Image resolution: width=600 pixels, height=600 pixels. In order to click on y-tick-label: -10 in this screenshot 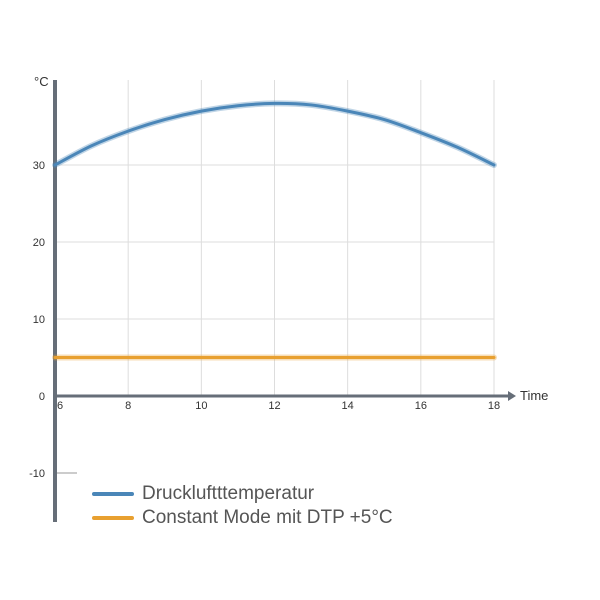, I will do `click(37, 474)`.